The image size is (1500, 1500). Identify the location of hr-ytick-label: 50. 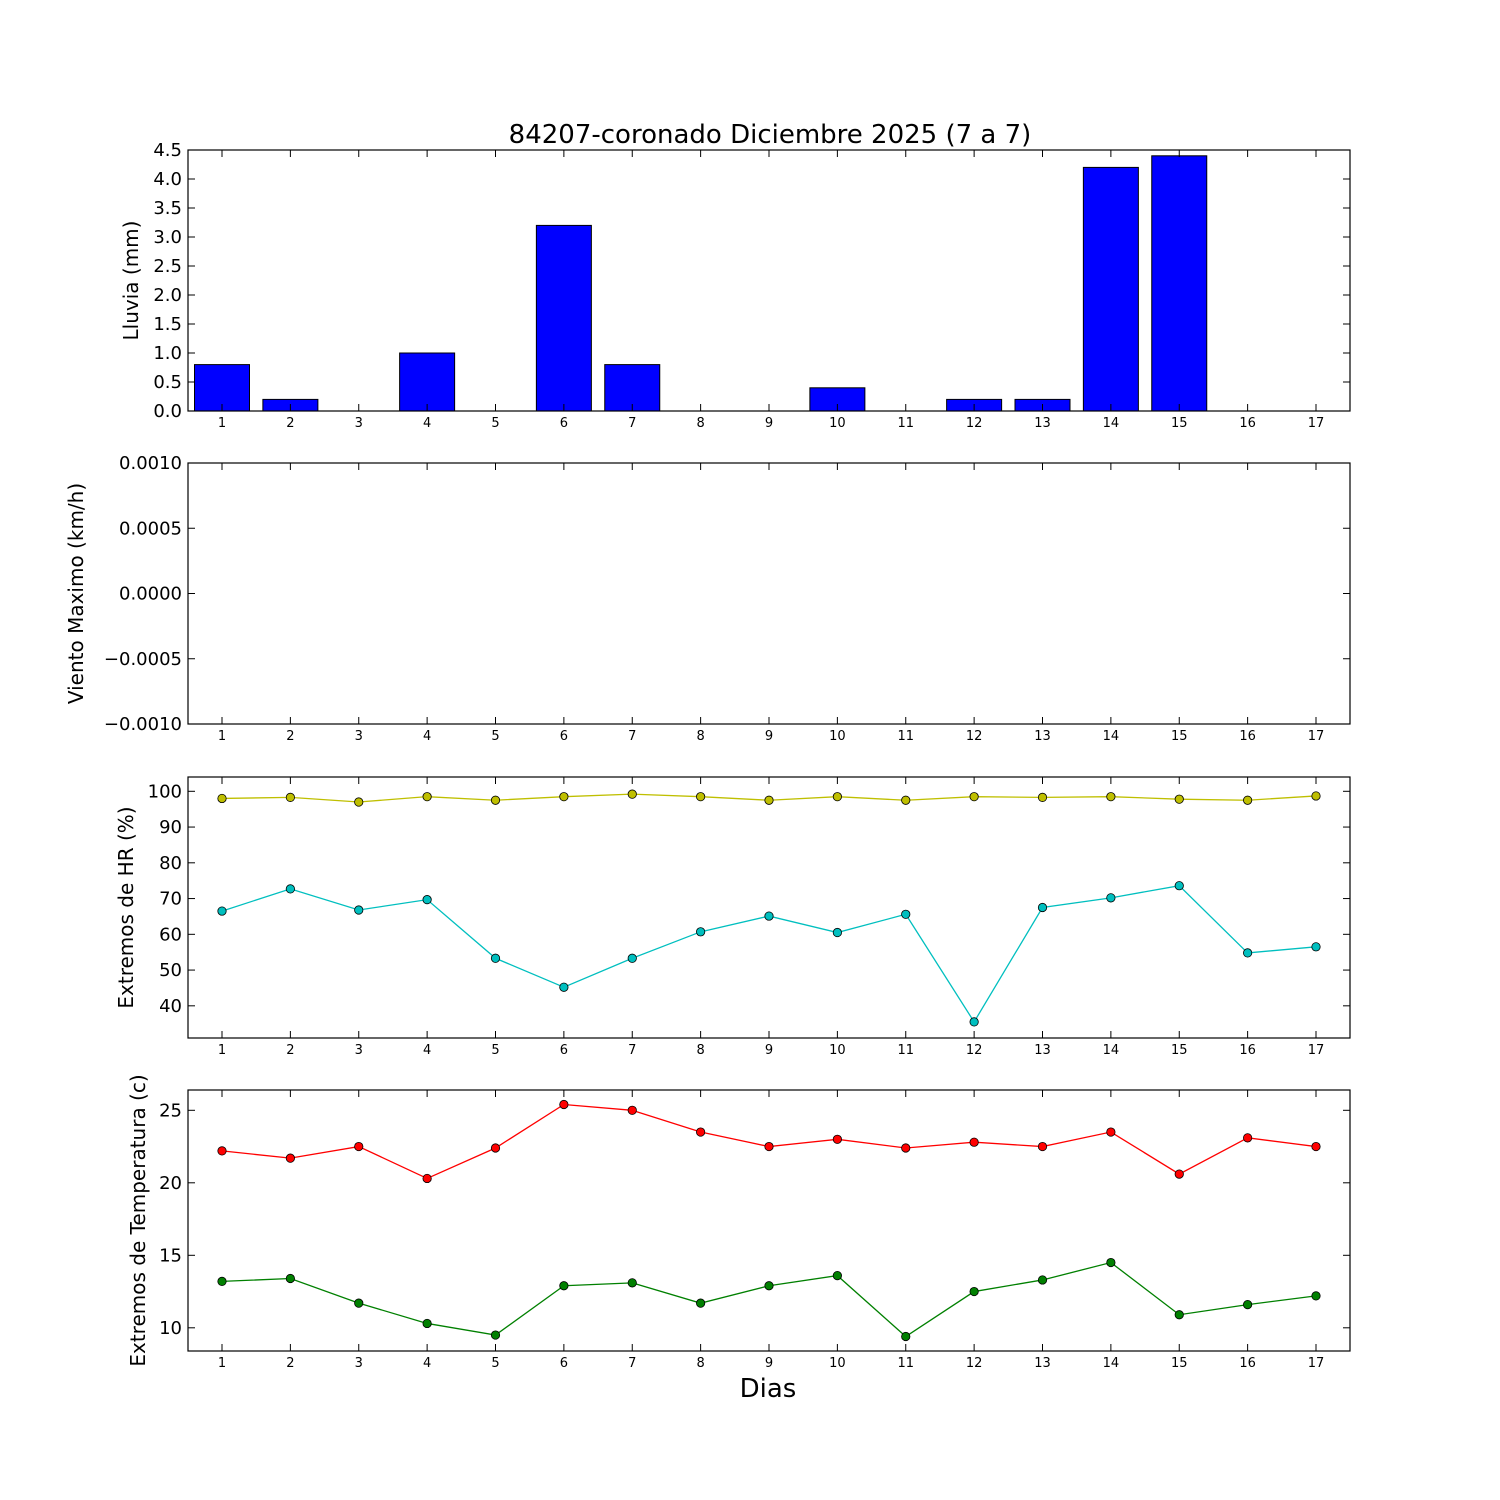
(170, 970).